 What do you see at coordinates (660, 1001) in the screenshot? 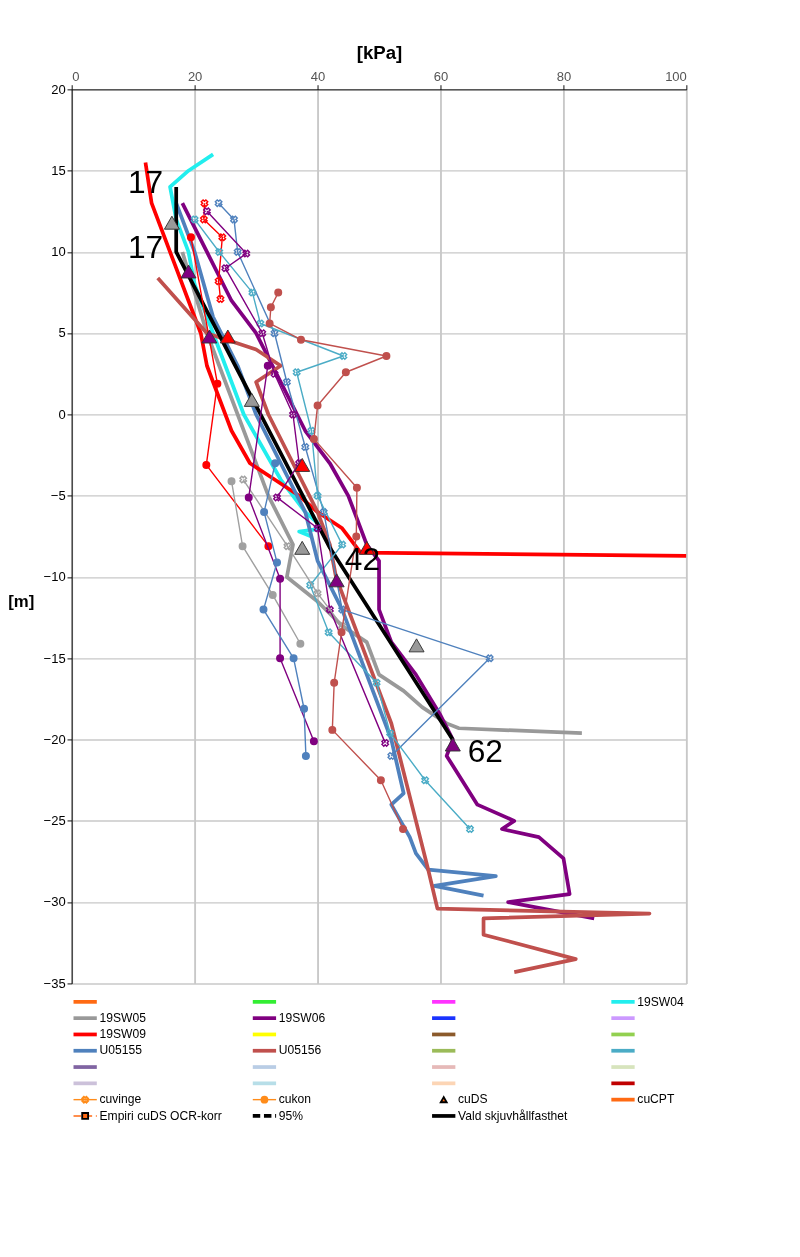
I see `legend-label: 19SW04` at bounding box center [660, 1001].